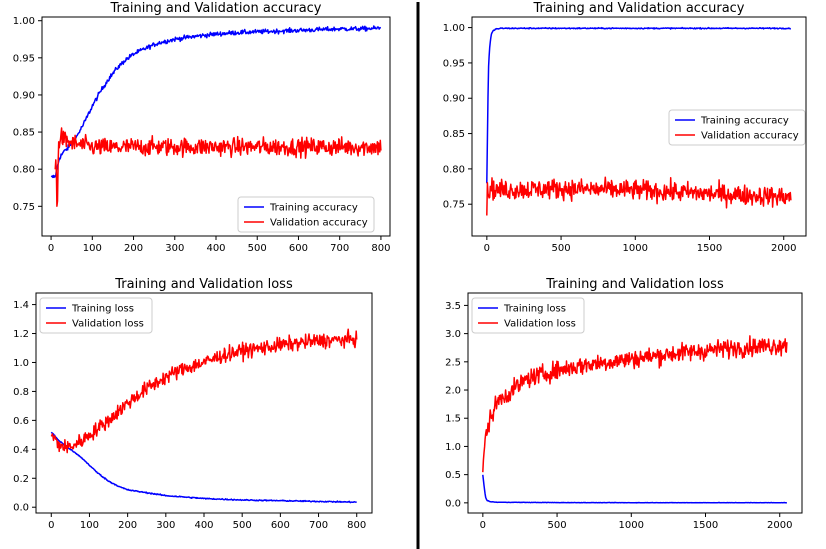 Image resolution: width=826 pixels, height=549 pixels. What do you see at coordinates (21, 334) in the screenshot?
I see `y-tick-label: 1.2` at bounding box center [21, 334].